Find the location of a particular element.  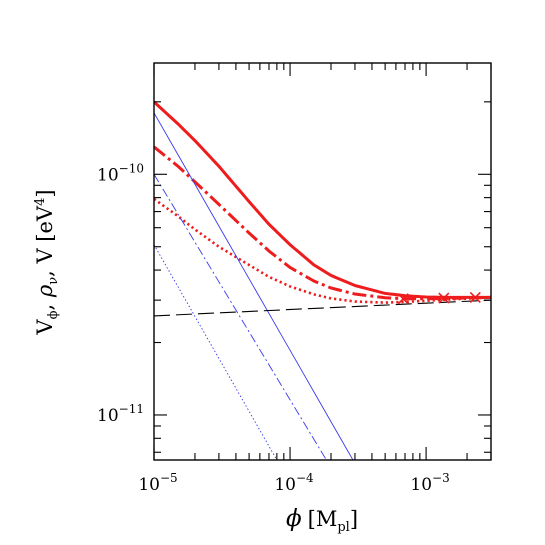

x-tick-label: 10⁻³ is located at coordinates (429, 483).